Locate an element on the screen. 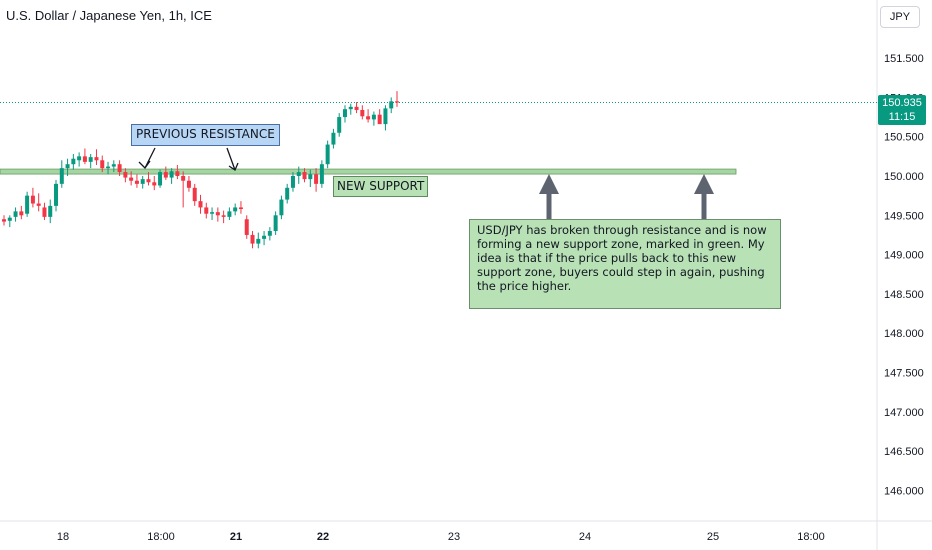  price-tick-label: 147.000 is located at coordinates (904, 413).